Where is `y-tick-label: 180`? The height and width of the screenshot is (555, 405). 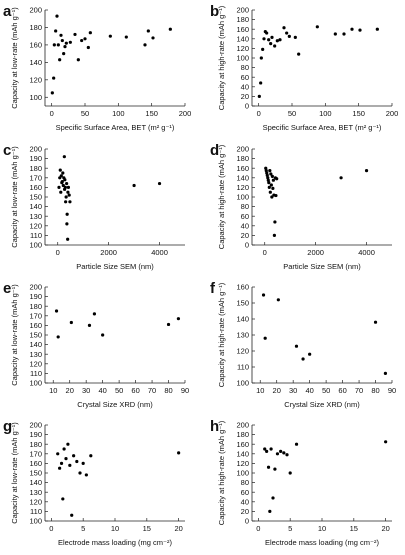
y-tick-label: 180 is located at coordinates (242, 434).